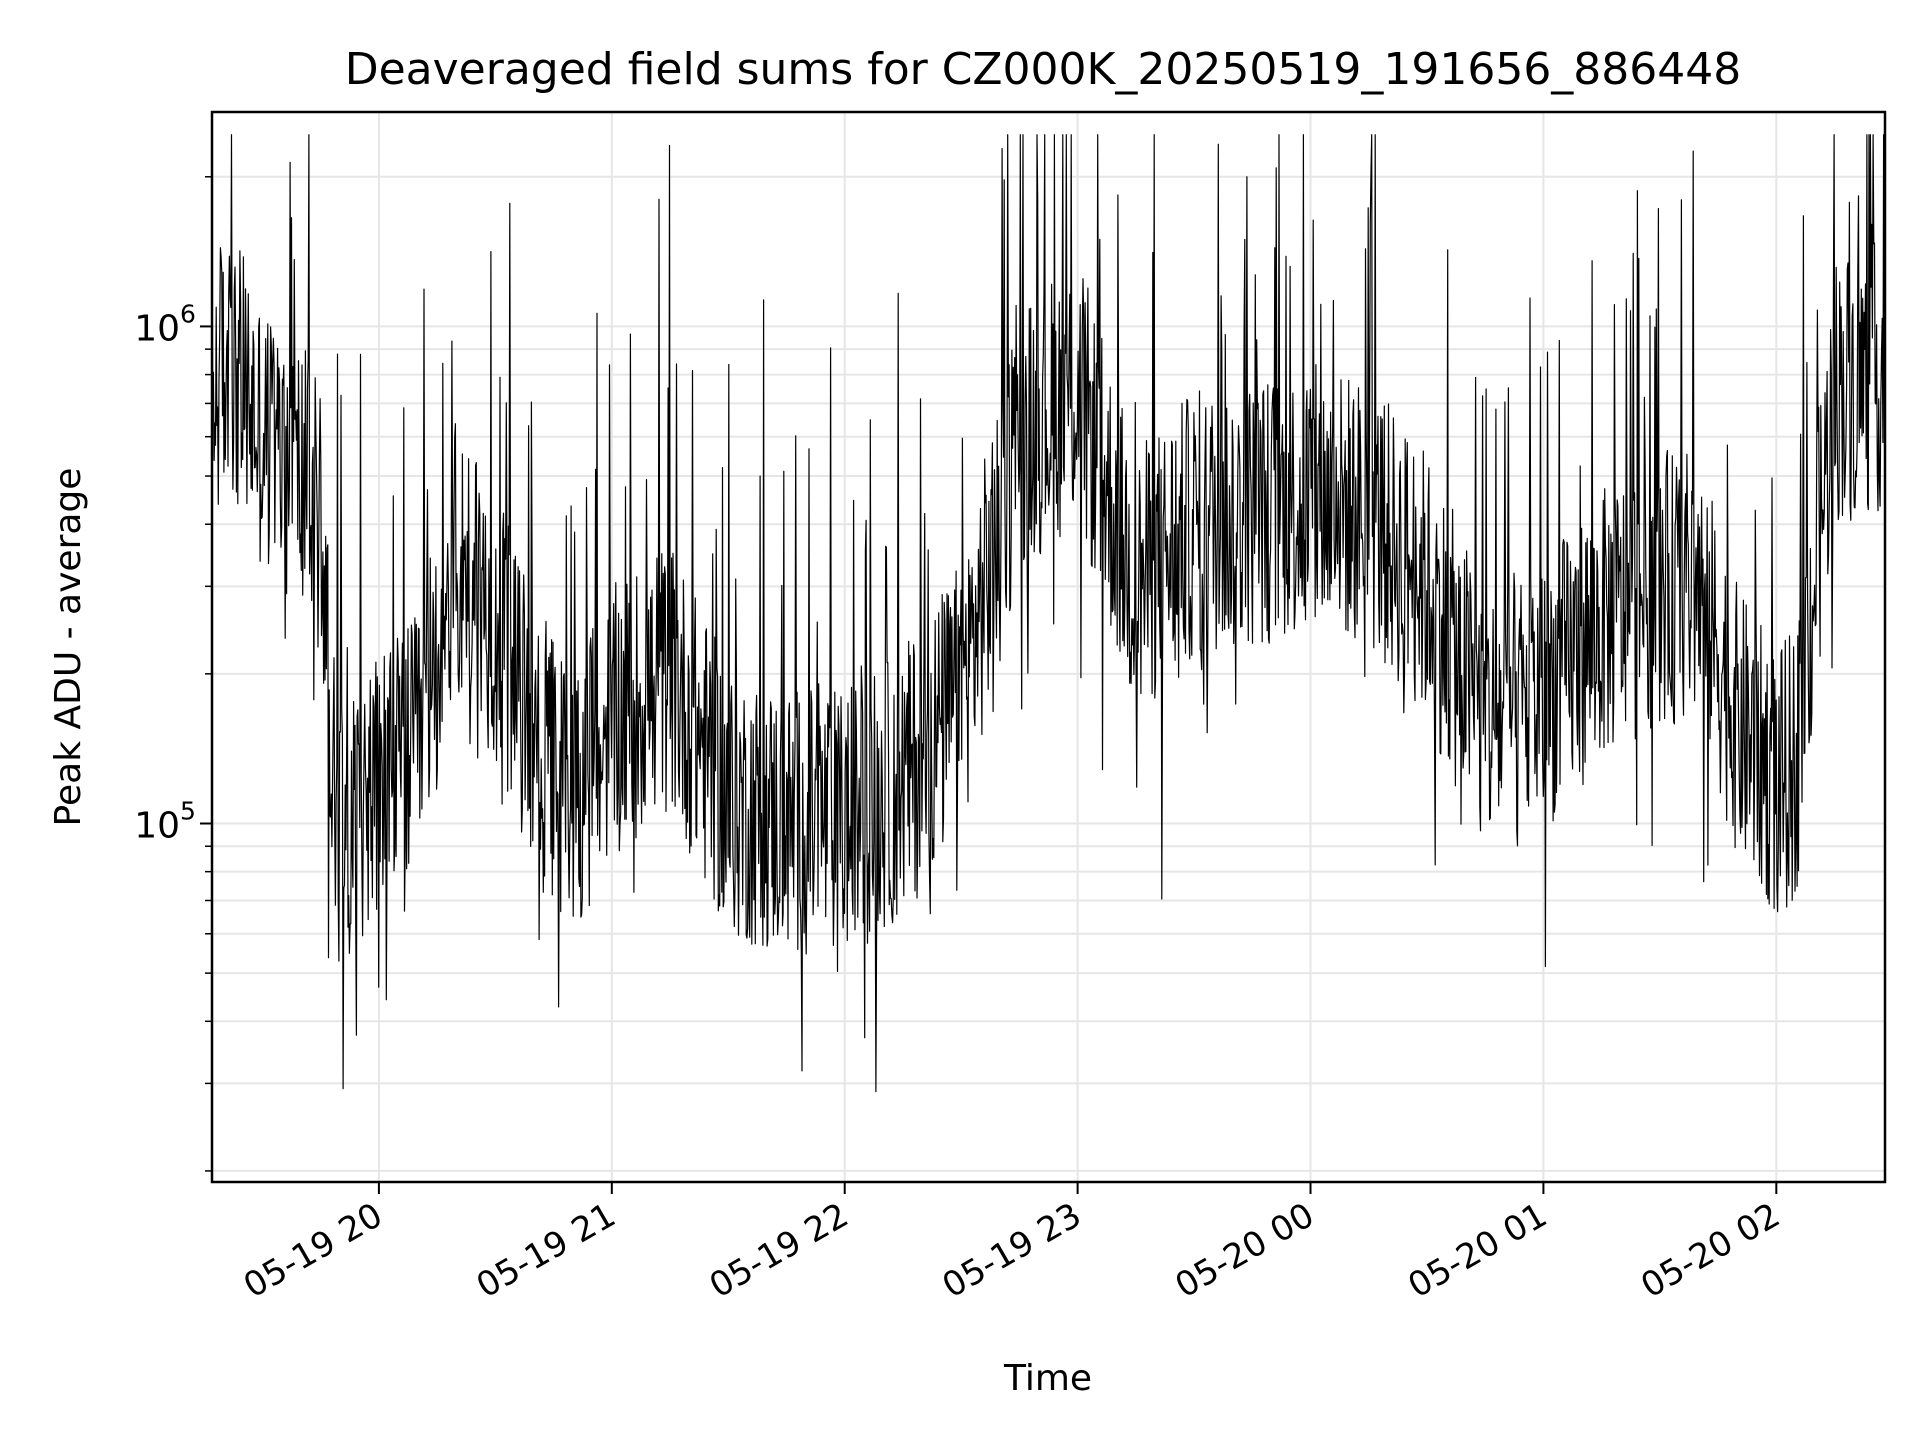 Image resolution: width=1920 pixels, height=1440 pixels. Describe the element at coordinates (1710, 1250) in the screenshot. I see `x-tick-label: 05-20 02` at that location.